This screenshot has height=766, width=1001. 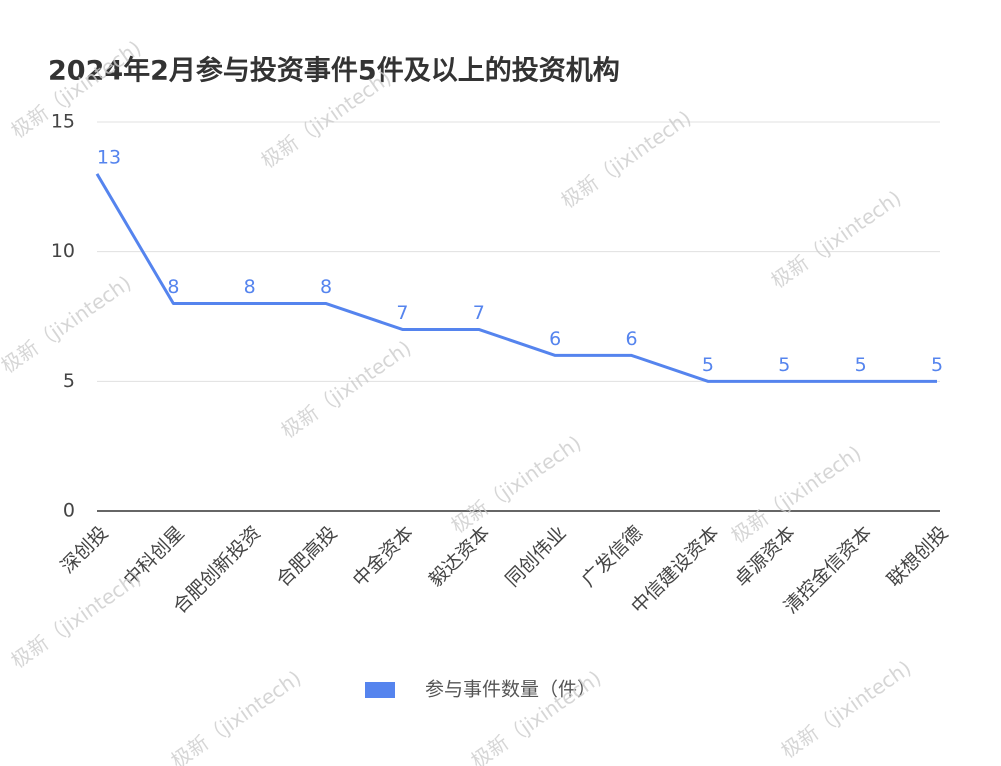 What do you see at coordinates (63, 251) in the screenshot?
I see `y-tick-label: 10` at bounding box center [63, 251].